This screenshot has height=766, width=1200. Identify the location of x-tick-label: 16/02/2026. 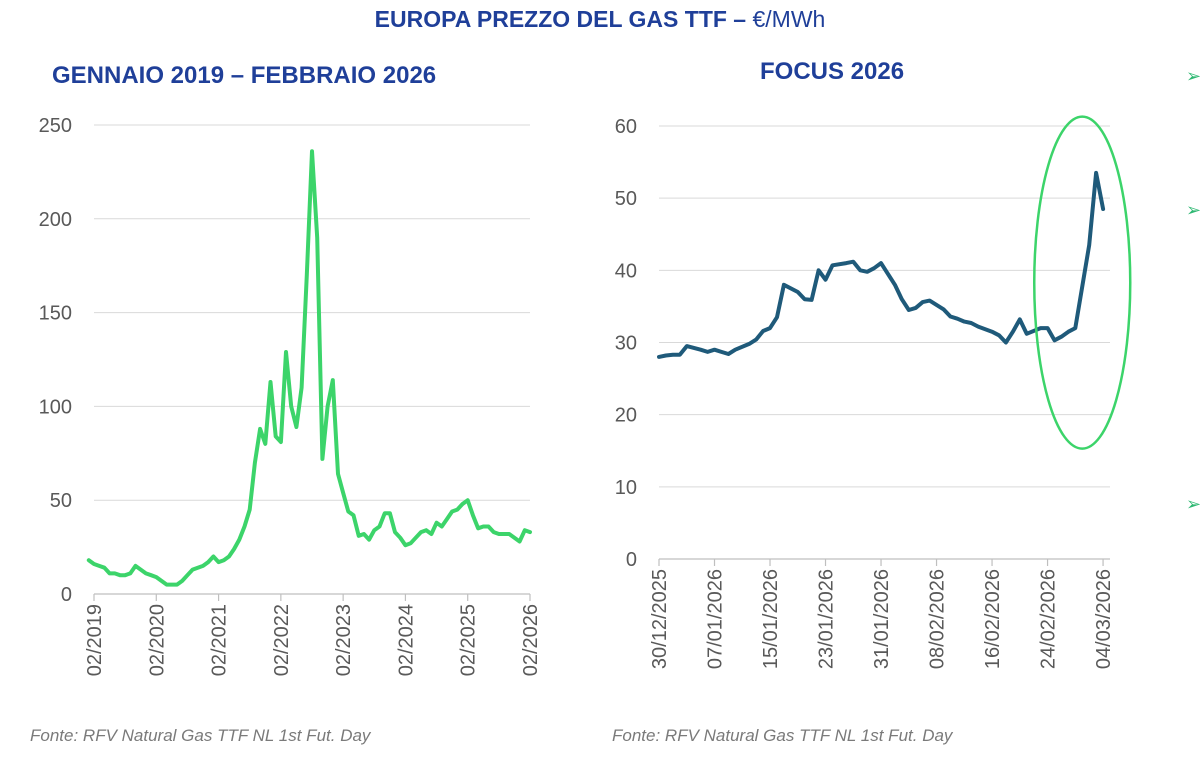
(993, 619).